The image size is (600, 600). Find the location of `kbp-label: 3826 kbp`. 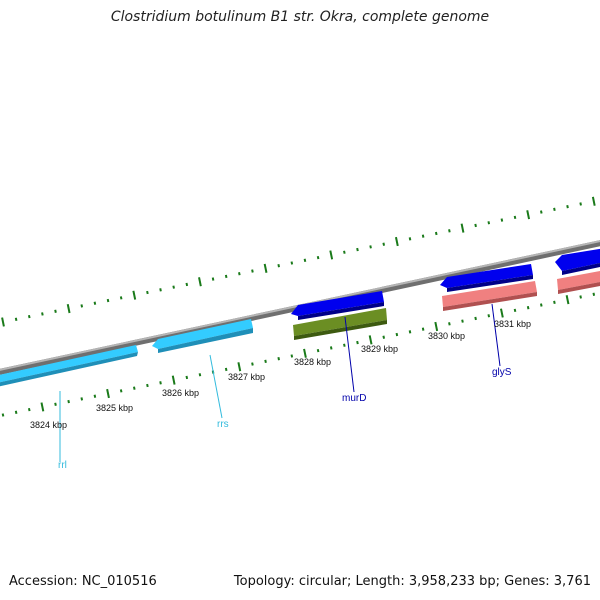

kbp-label: 3826 kbp is located at coordinates (180, 393).